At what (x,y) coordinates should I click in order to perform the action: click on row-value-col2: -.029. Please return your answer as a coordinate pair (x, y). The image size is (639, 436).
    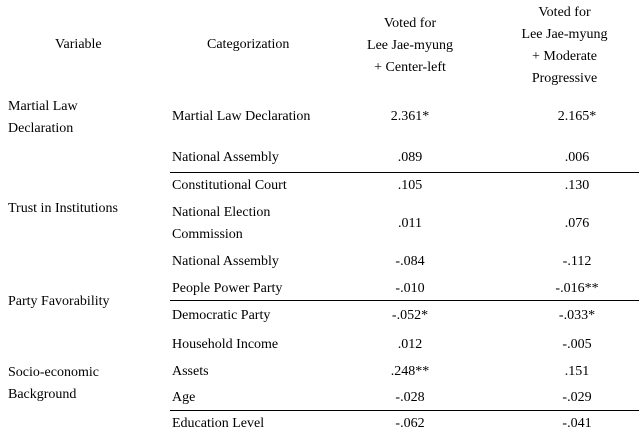
    Looking at the image, I should click on (577, 397).